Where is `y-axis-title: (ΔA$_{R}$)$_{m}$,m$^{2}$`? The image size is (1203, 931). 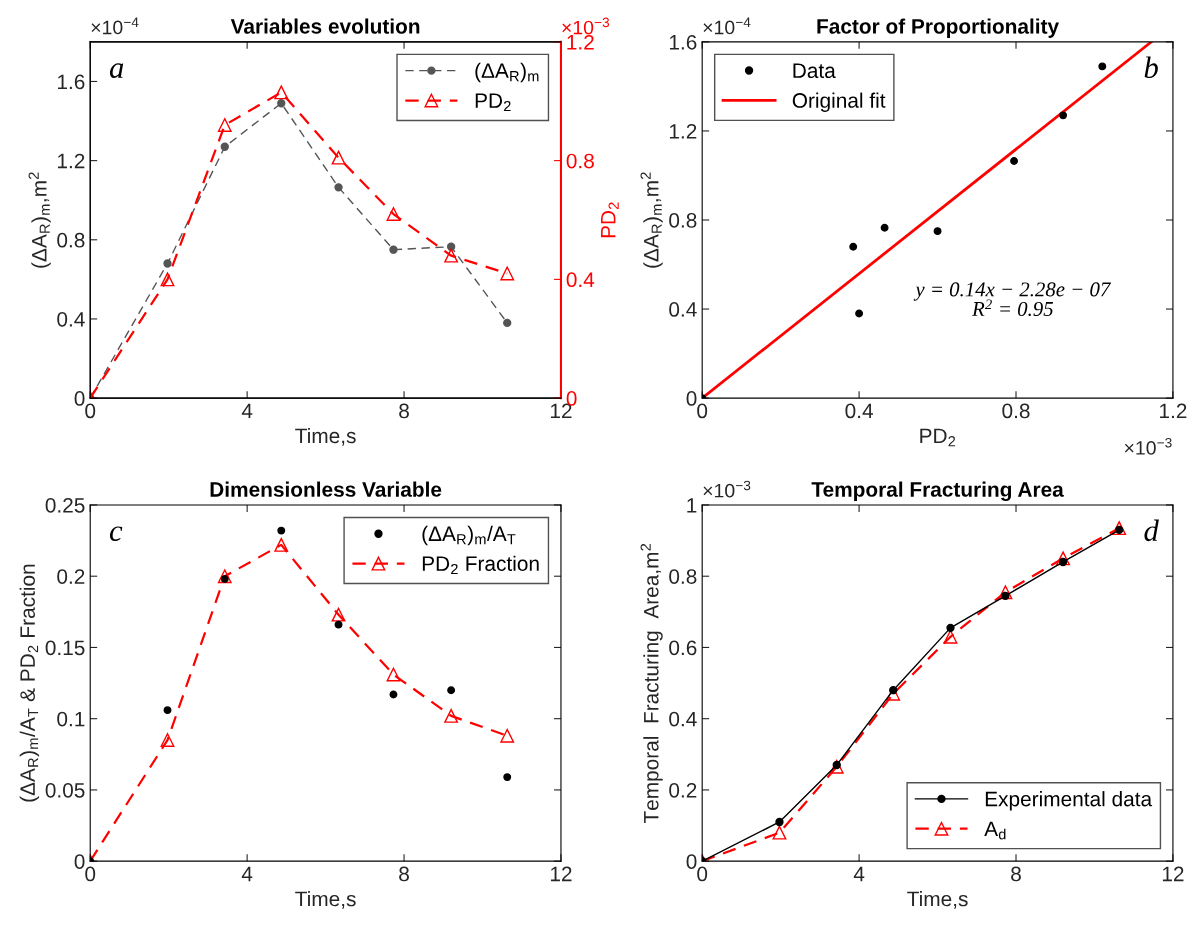
y-axis-title: (ΔA$_{R}$)$_{m}$,m$^{2}$ is located at coordinates (651, 220).